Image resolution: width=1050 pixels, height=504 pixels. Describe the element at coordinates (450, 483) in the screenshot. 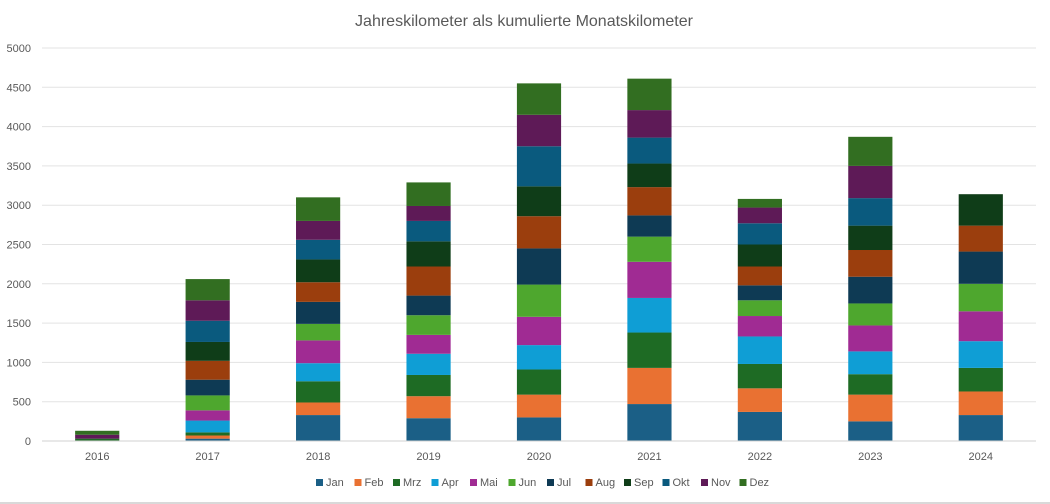

I see `legend-label: Apr` at that location.